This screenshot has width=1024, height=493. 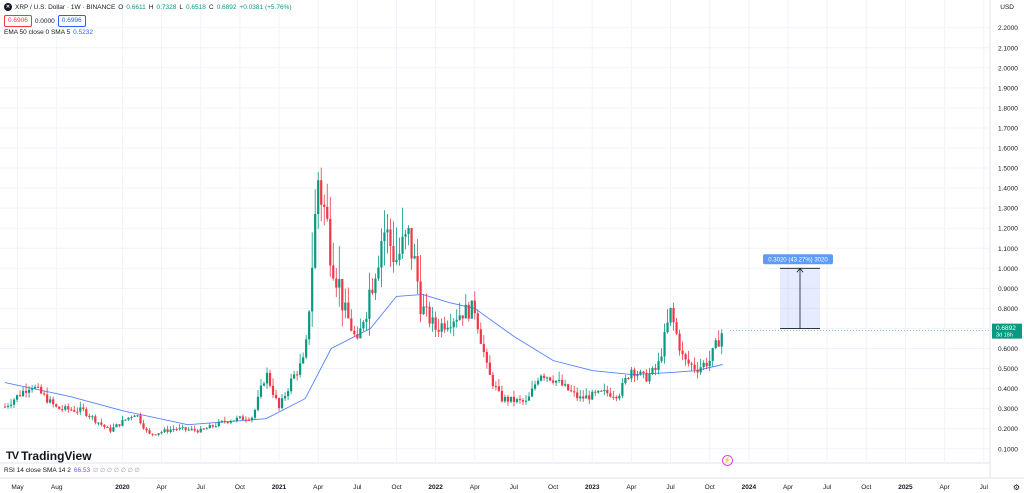 I want to click on symbol-title: XRP / U.S. Dollar · 1W · BINANCE, so click(x=65, y=7).